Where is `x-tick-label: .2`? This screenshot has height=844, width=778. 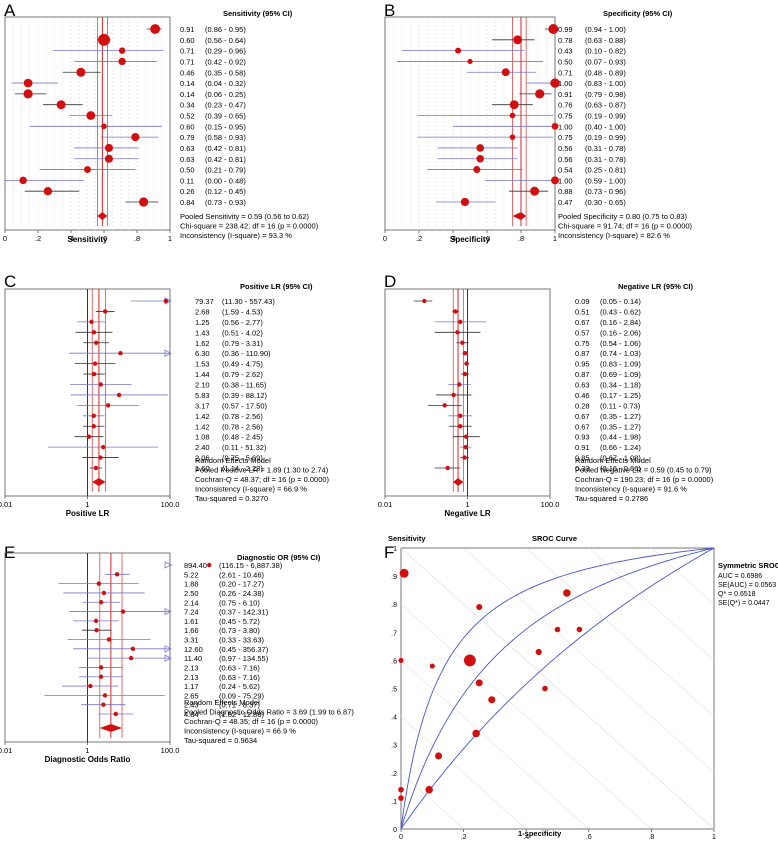
x-tick-label: .2 is located at coordinates (38, 238).